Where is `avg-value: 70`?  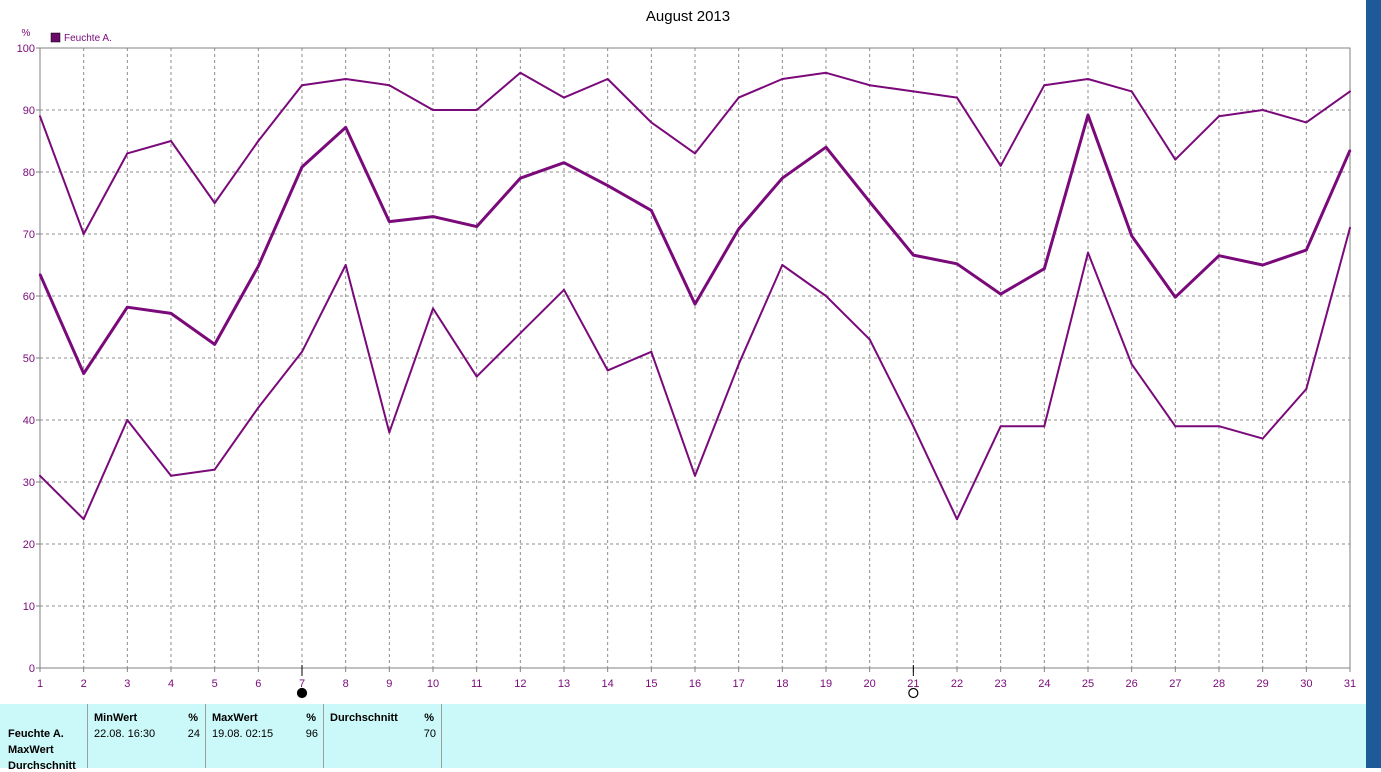
avg-value: 70 is located at coordinates (429, 734).